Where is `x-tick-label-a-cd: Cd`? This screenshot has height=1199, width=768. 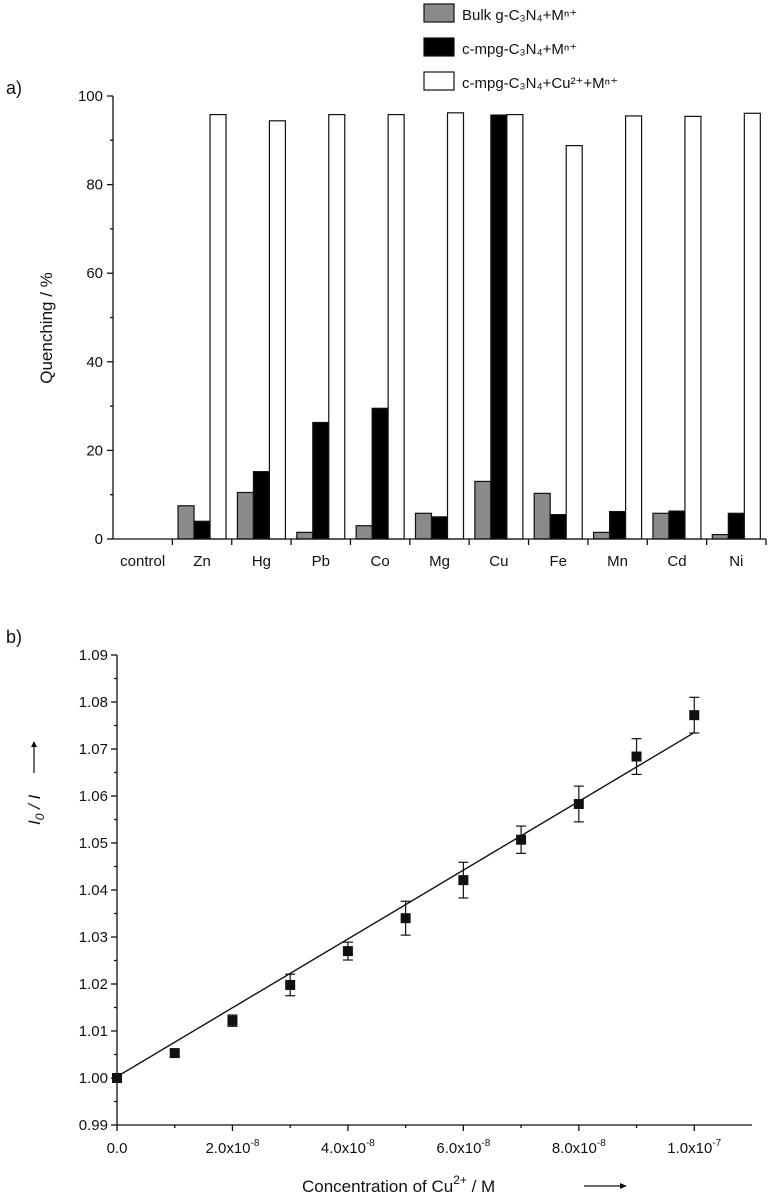 x-tick-label-a-cd: Cd is located at coordinates (676, 561).